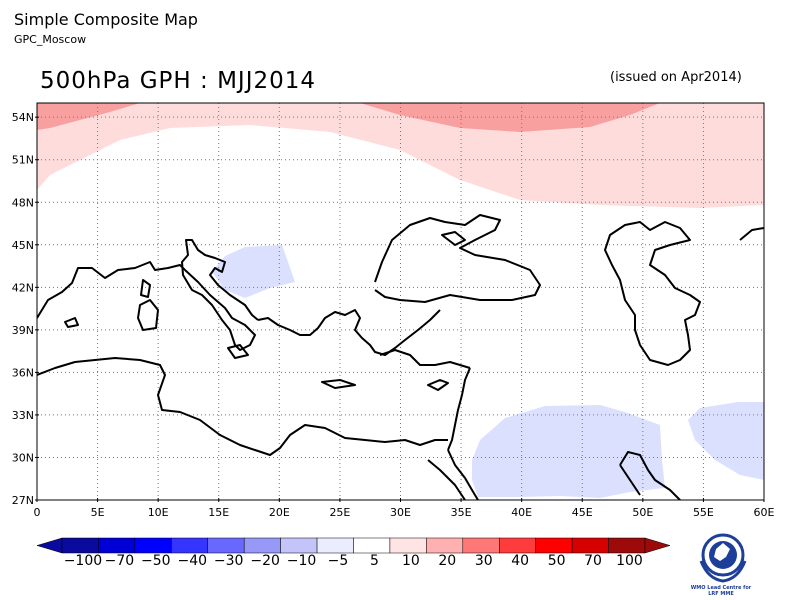  What do you see at coordinates (764, 512) in the screenshot?
I see `lon-tick-label: 60E` at bounding box center [764, 512].